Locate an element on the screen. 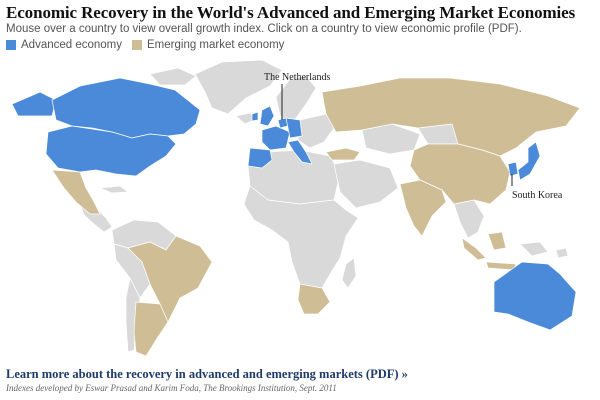 The width and height of the screenshot is (600, 400). callout-south-korea: South Korea is located at coordinates (537, 187).